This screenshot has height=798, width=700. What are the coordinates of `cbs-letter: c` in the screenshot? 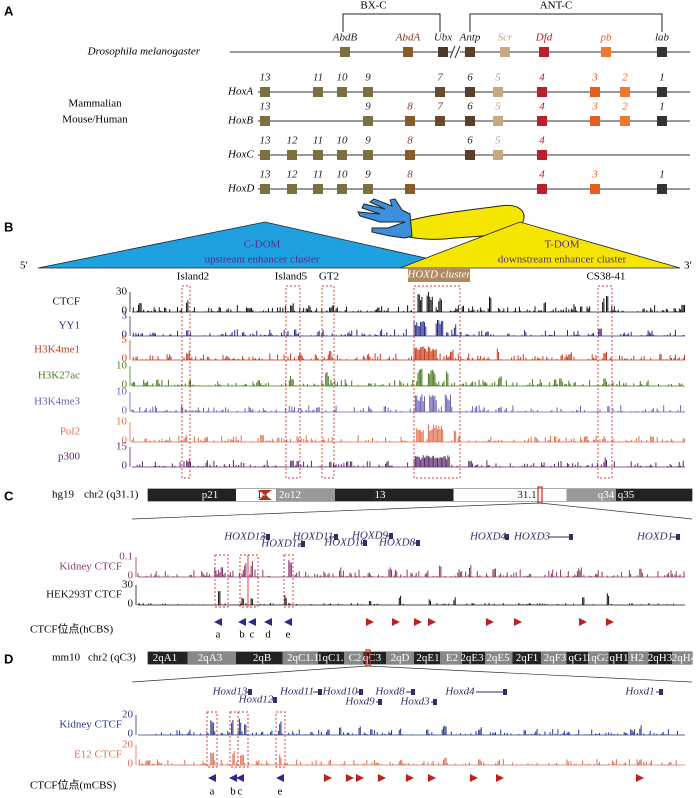 It's located at (252, 635).